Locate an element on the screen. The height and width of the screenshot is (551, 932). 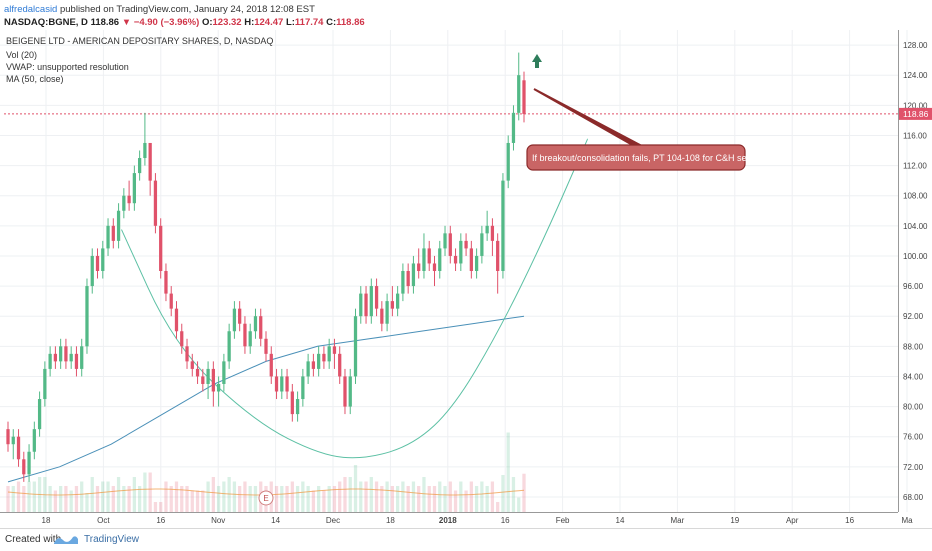
price-tag-label: 118.86 is located at coordinates (916, 114).